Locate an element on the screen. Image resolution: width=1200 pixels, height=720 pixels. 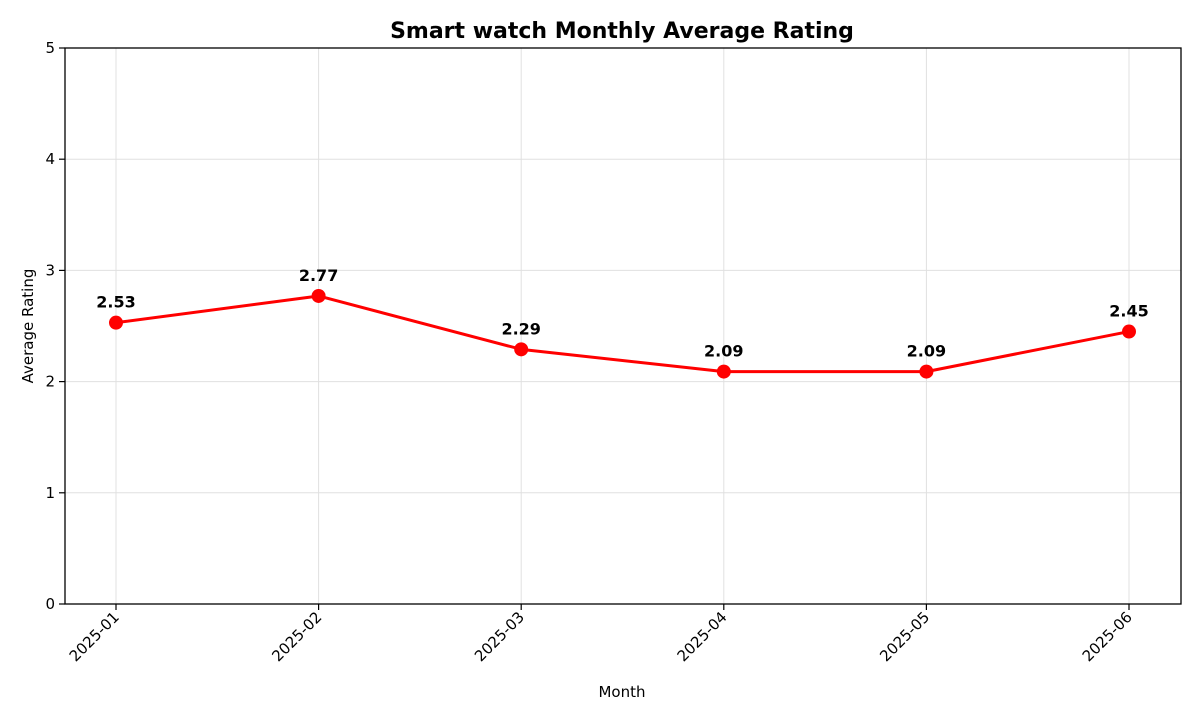
x-tick-label: 2025-05 is located at coordinates (904, 636).